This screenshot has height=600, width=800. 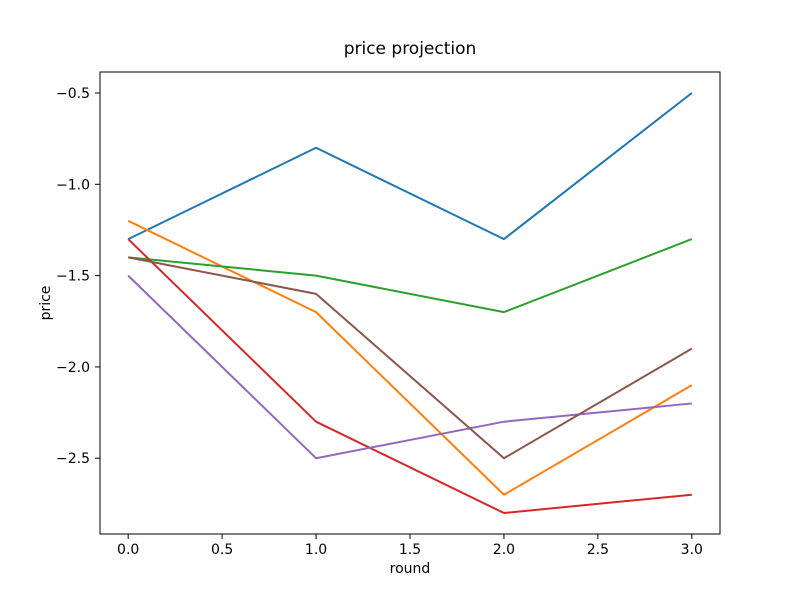 I want to click on y-tick-label: −1.0, so click(x=73, y=185).